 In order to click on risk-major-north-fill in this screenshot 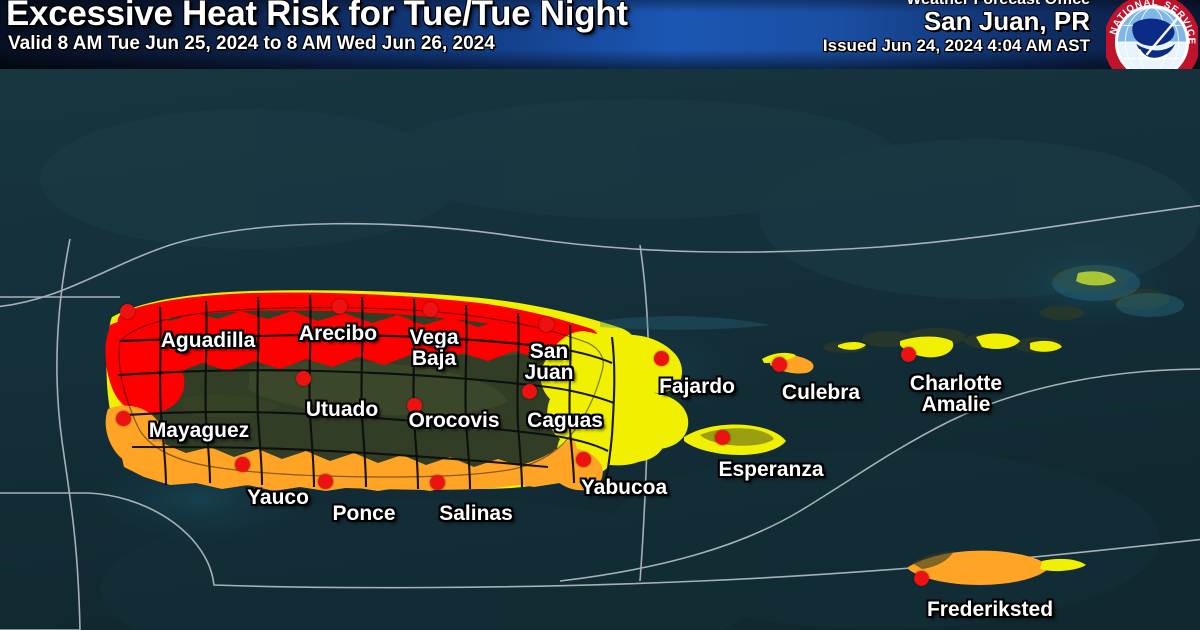, I will do `click(355, 342)`.